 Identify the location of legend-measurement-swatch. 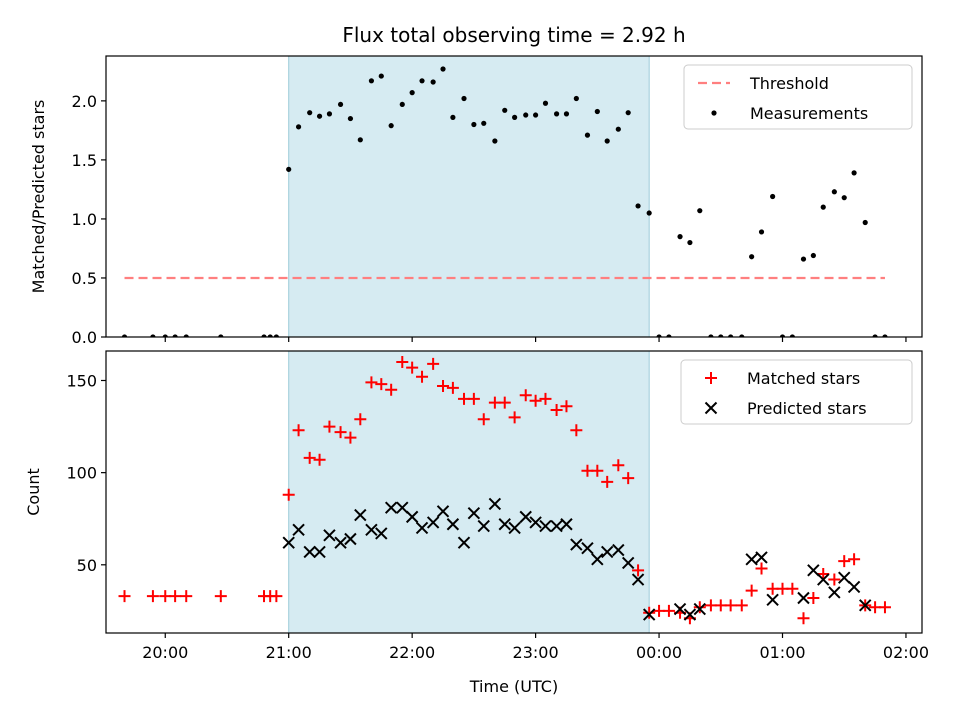
(714, 113).